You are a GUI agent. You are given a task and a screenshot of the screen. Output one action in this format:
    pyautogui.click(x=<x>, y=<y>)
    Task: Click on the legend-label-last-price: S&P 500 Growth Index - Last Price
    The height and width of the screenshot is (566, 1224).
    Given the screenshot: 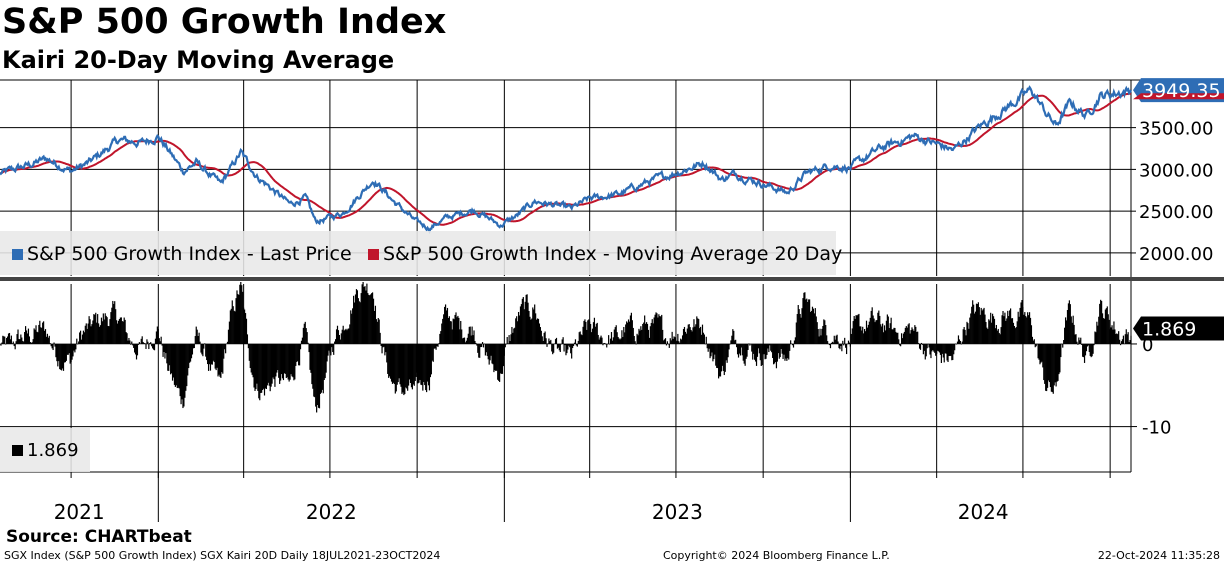 What is the action you would take?
    pyautogui.click(x=189, y=254)
    